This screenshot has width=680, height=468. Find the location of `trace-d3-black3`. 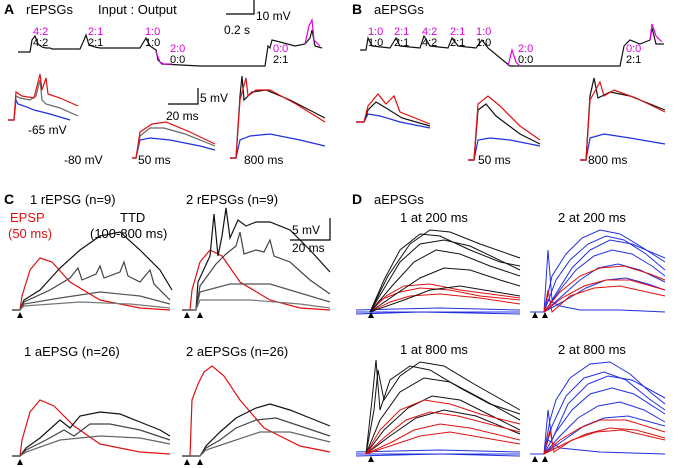

trace-d3-black3 is located at coordinates (443, 416).